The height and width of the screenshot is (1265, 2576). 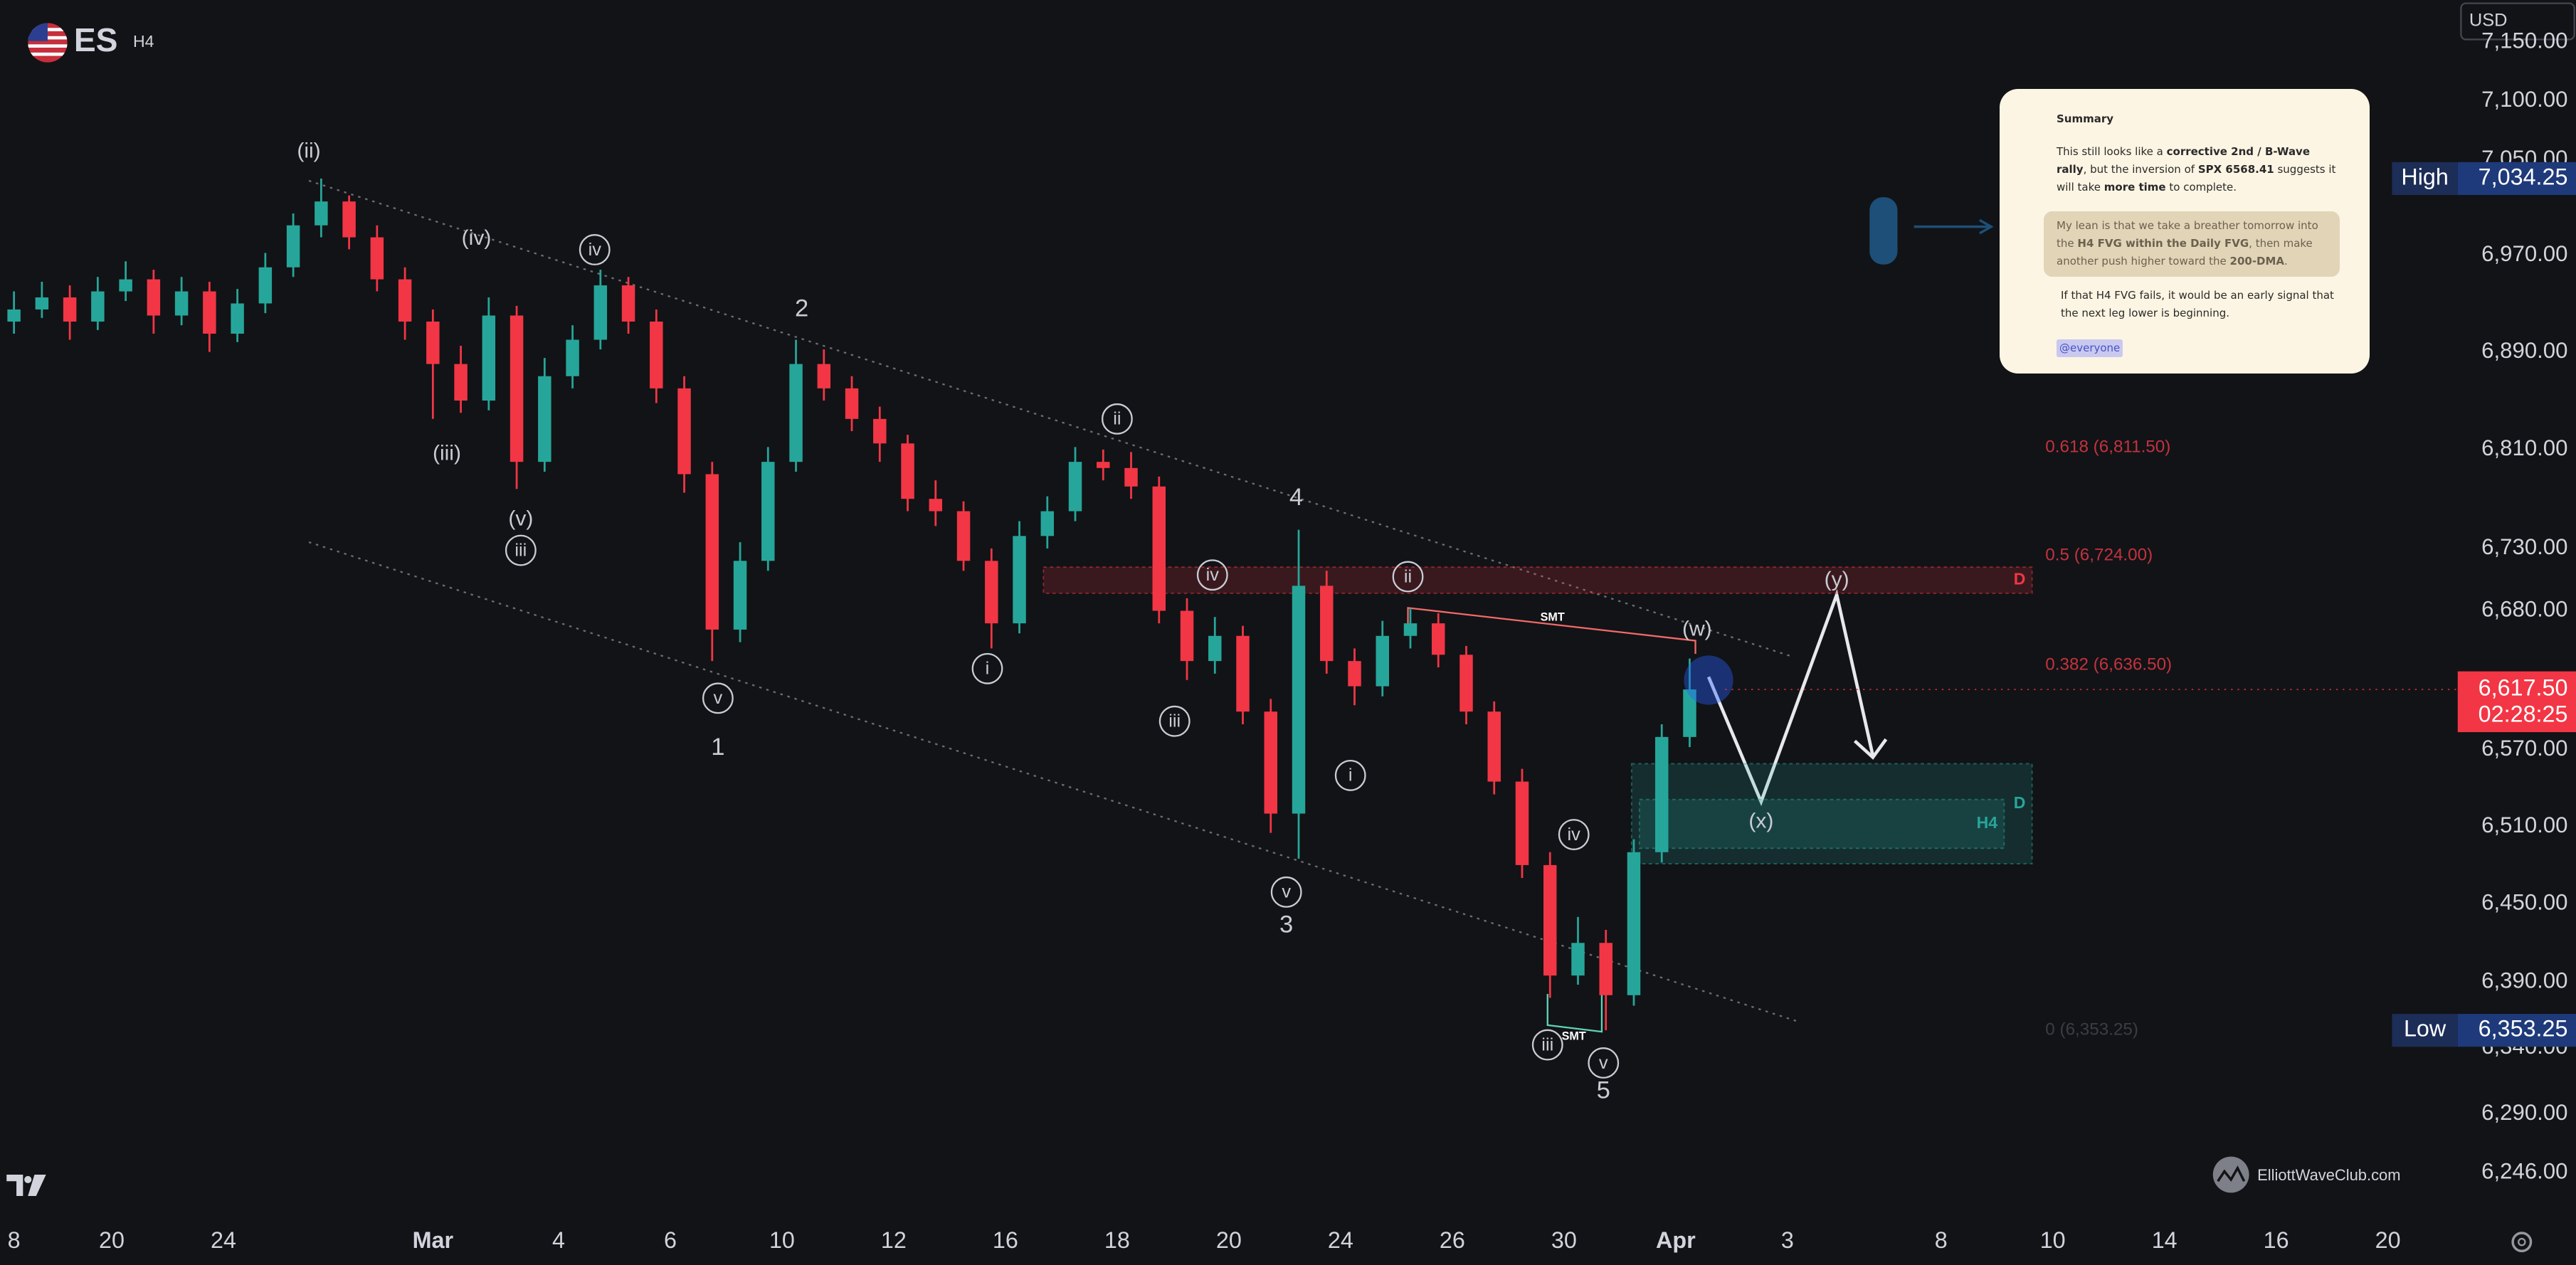 What do you see at coordinates (2135, 187) in the screenshot?
I see `bold-run: more time` at bounding box center [2135, 187].